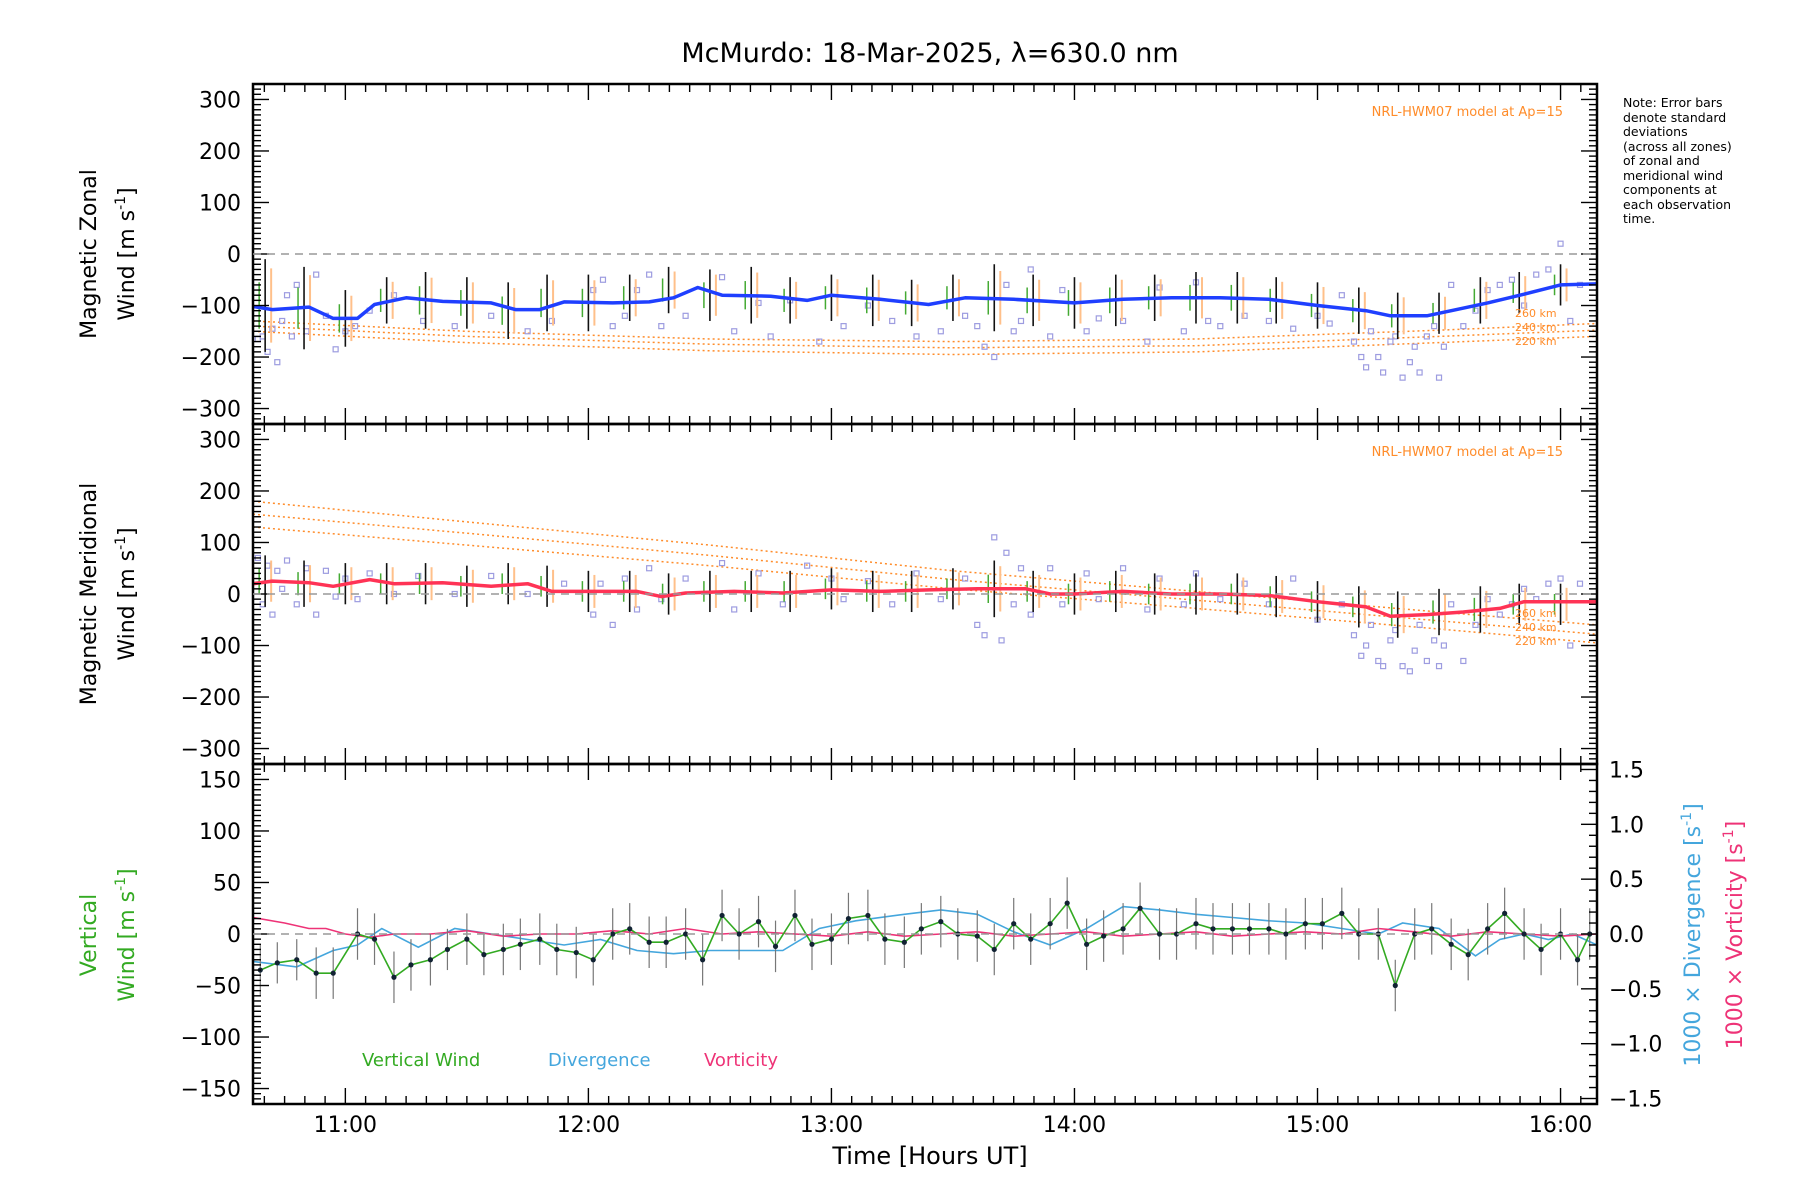 This screenshot has width=1800, height=1200. What do you see at coordinates (1467, 452) in the screenshot?
I see `meridional-model-label: NRL-HWM07 model at Ap=15` at bounding box center [1467, 452].